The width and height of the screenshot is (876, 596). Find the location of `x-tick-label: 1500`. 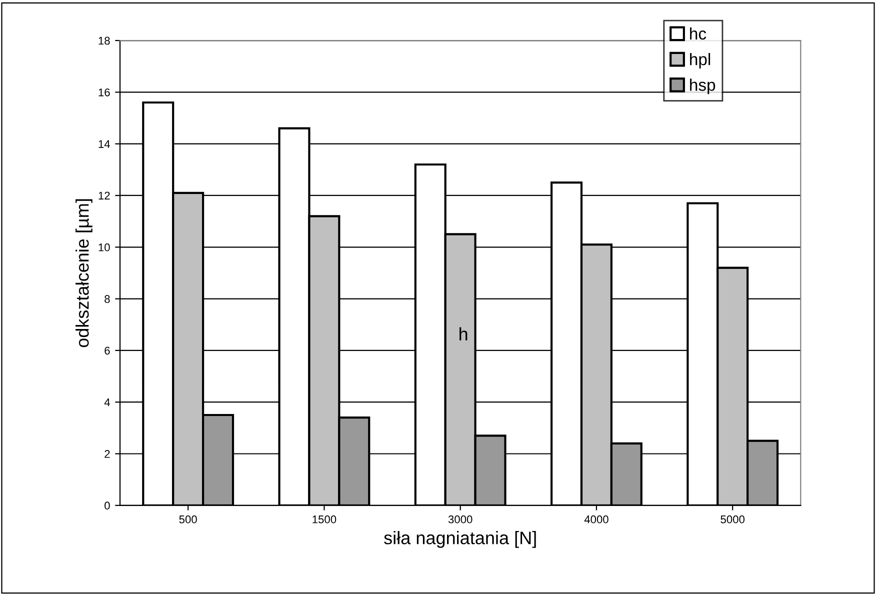

x-tick-label: 1500 is located at coordinates (324, 519).